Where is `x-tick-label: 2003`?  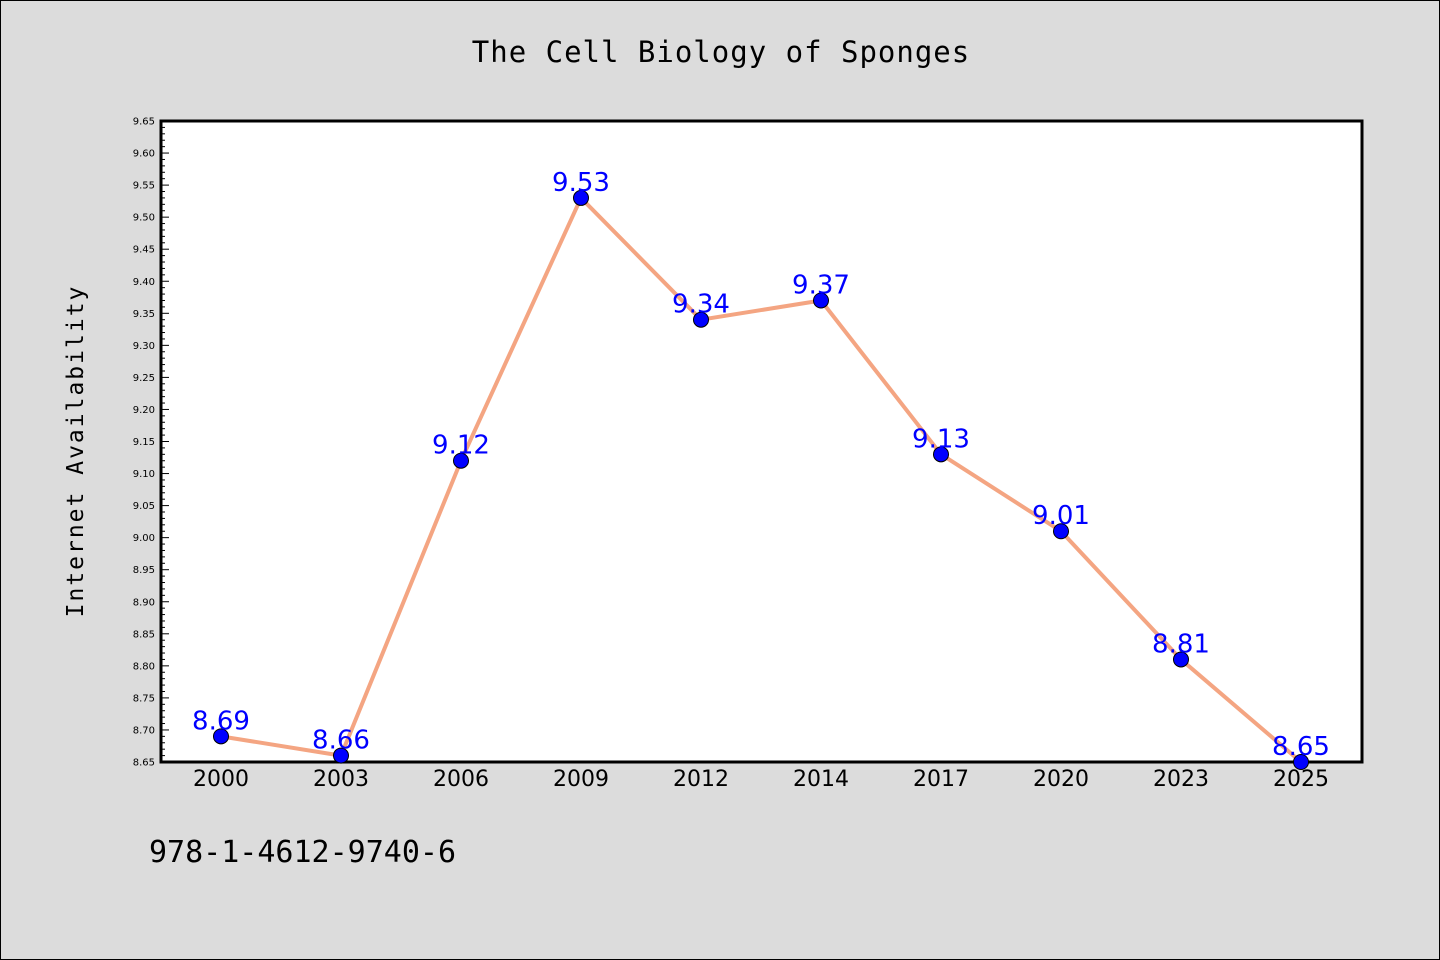
x-tick-label: 2003 is located at coordinates (341, 779).